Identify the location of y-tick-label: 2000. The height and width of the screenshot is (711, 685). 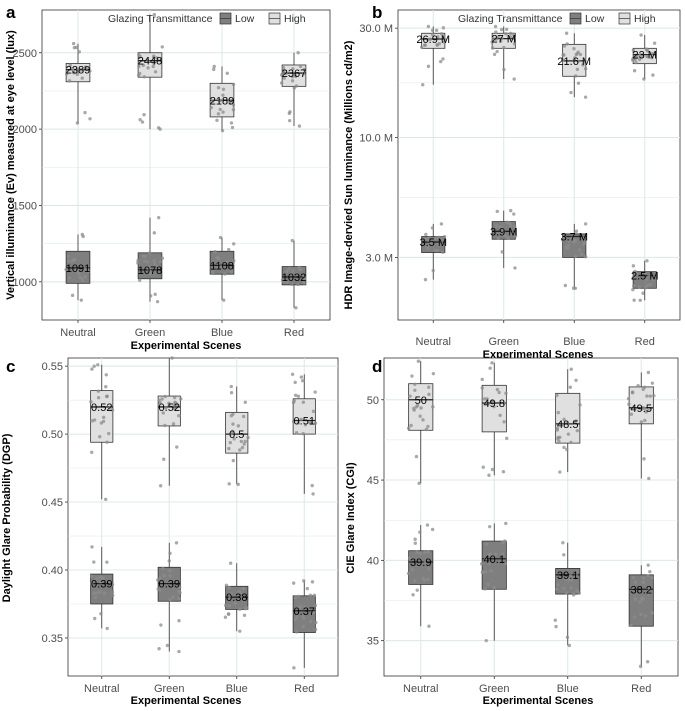
(25, 130).